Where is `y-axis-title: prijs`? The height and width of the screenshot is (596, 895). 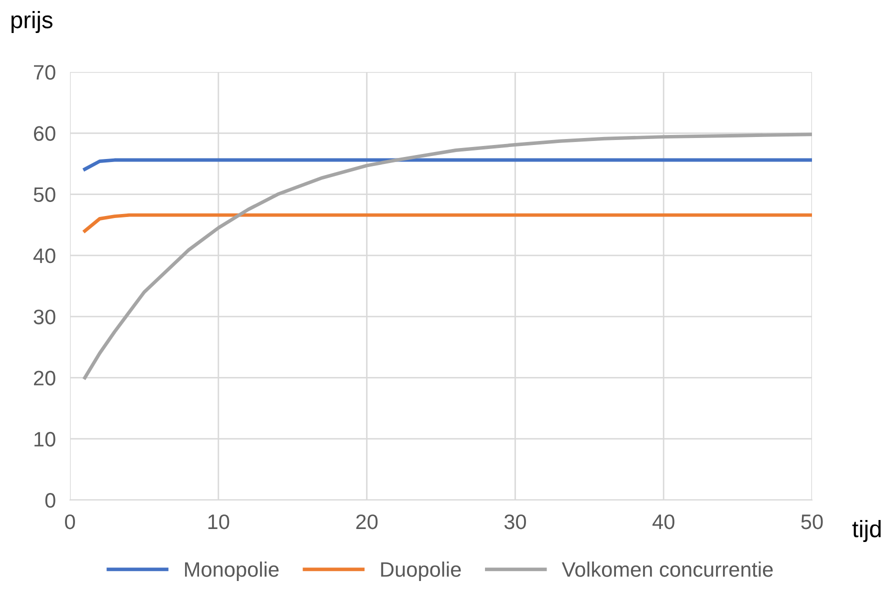
y-axis-title: prijs is located at coordinates (32, 22).